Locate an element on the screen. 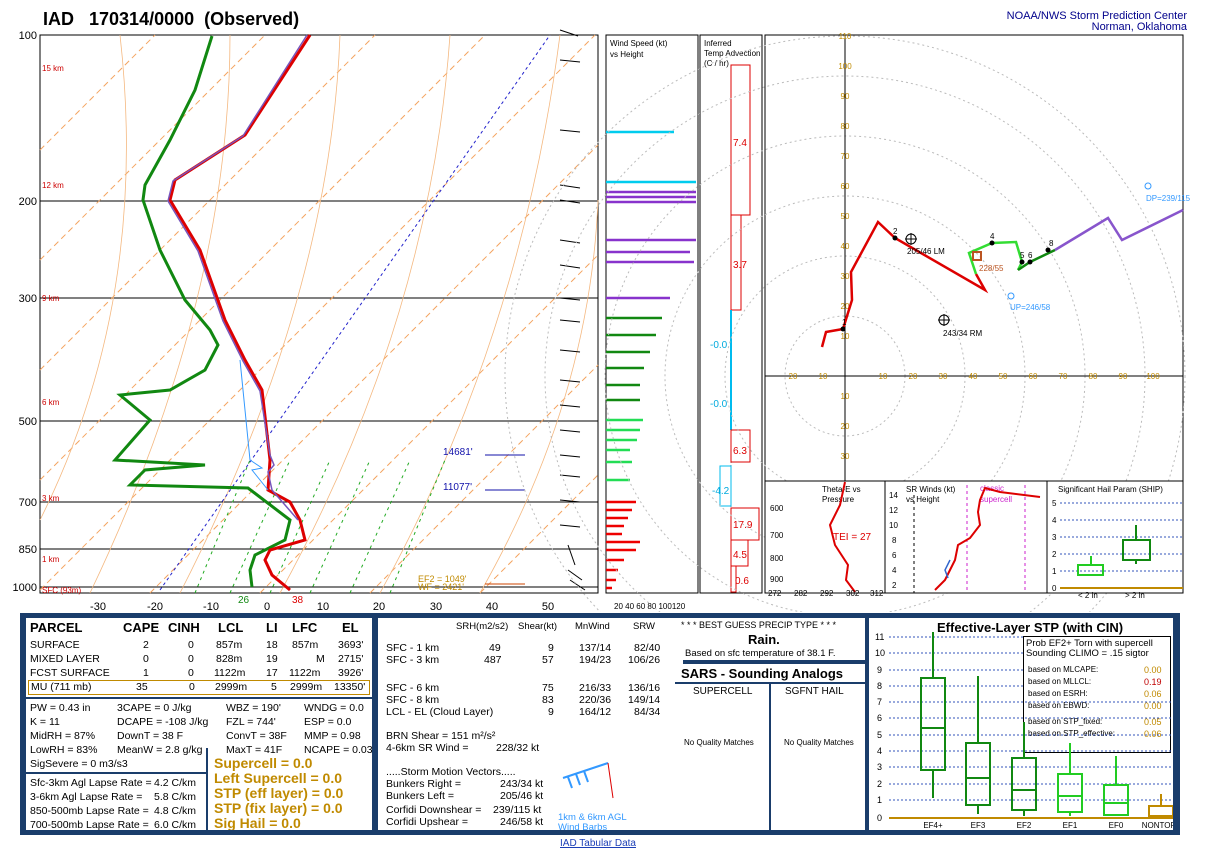  adv-val-3: -0.0 is located at coordinates (719, 345).